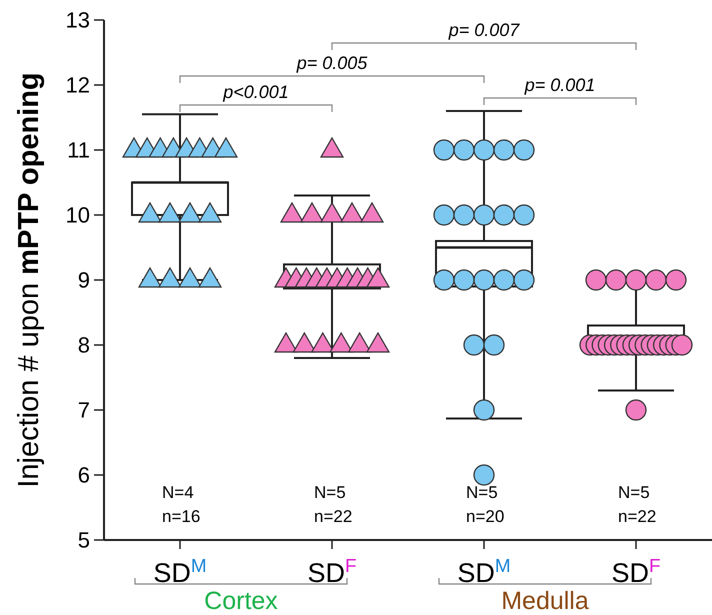  I want to click on y-tick-label: 8, so click(84, 345).